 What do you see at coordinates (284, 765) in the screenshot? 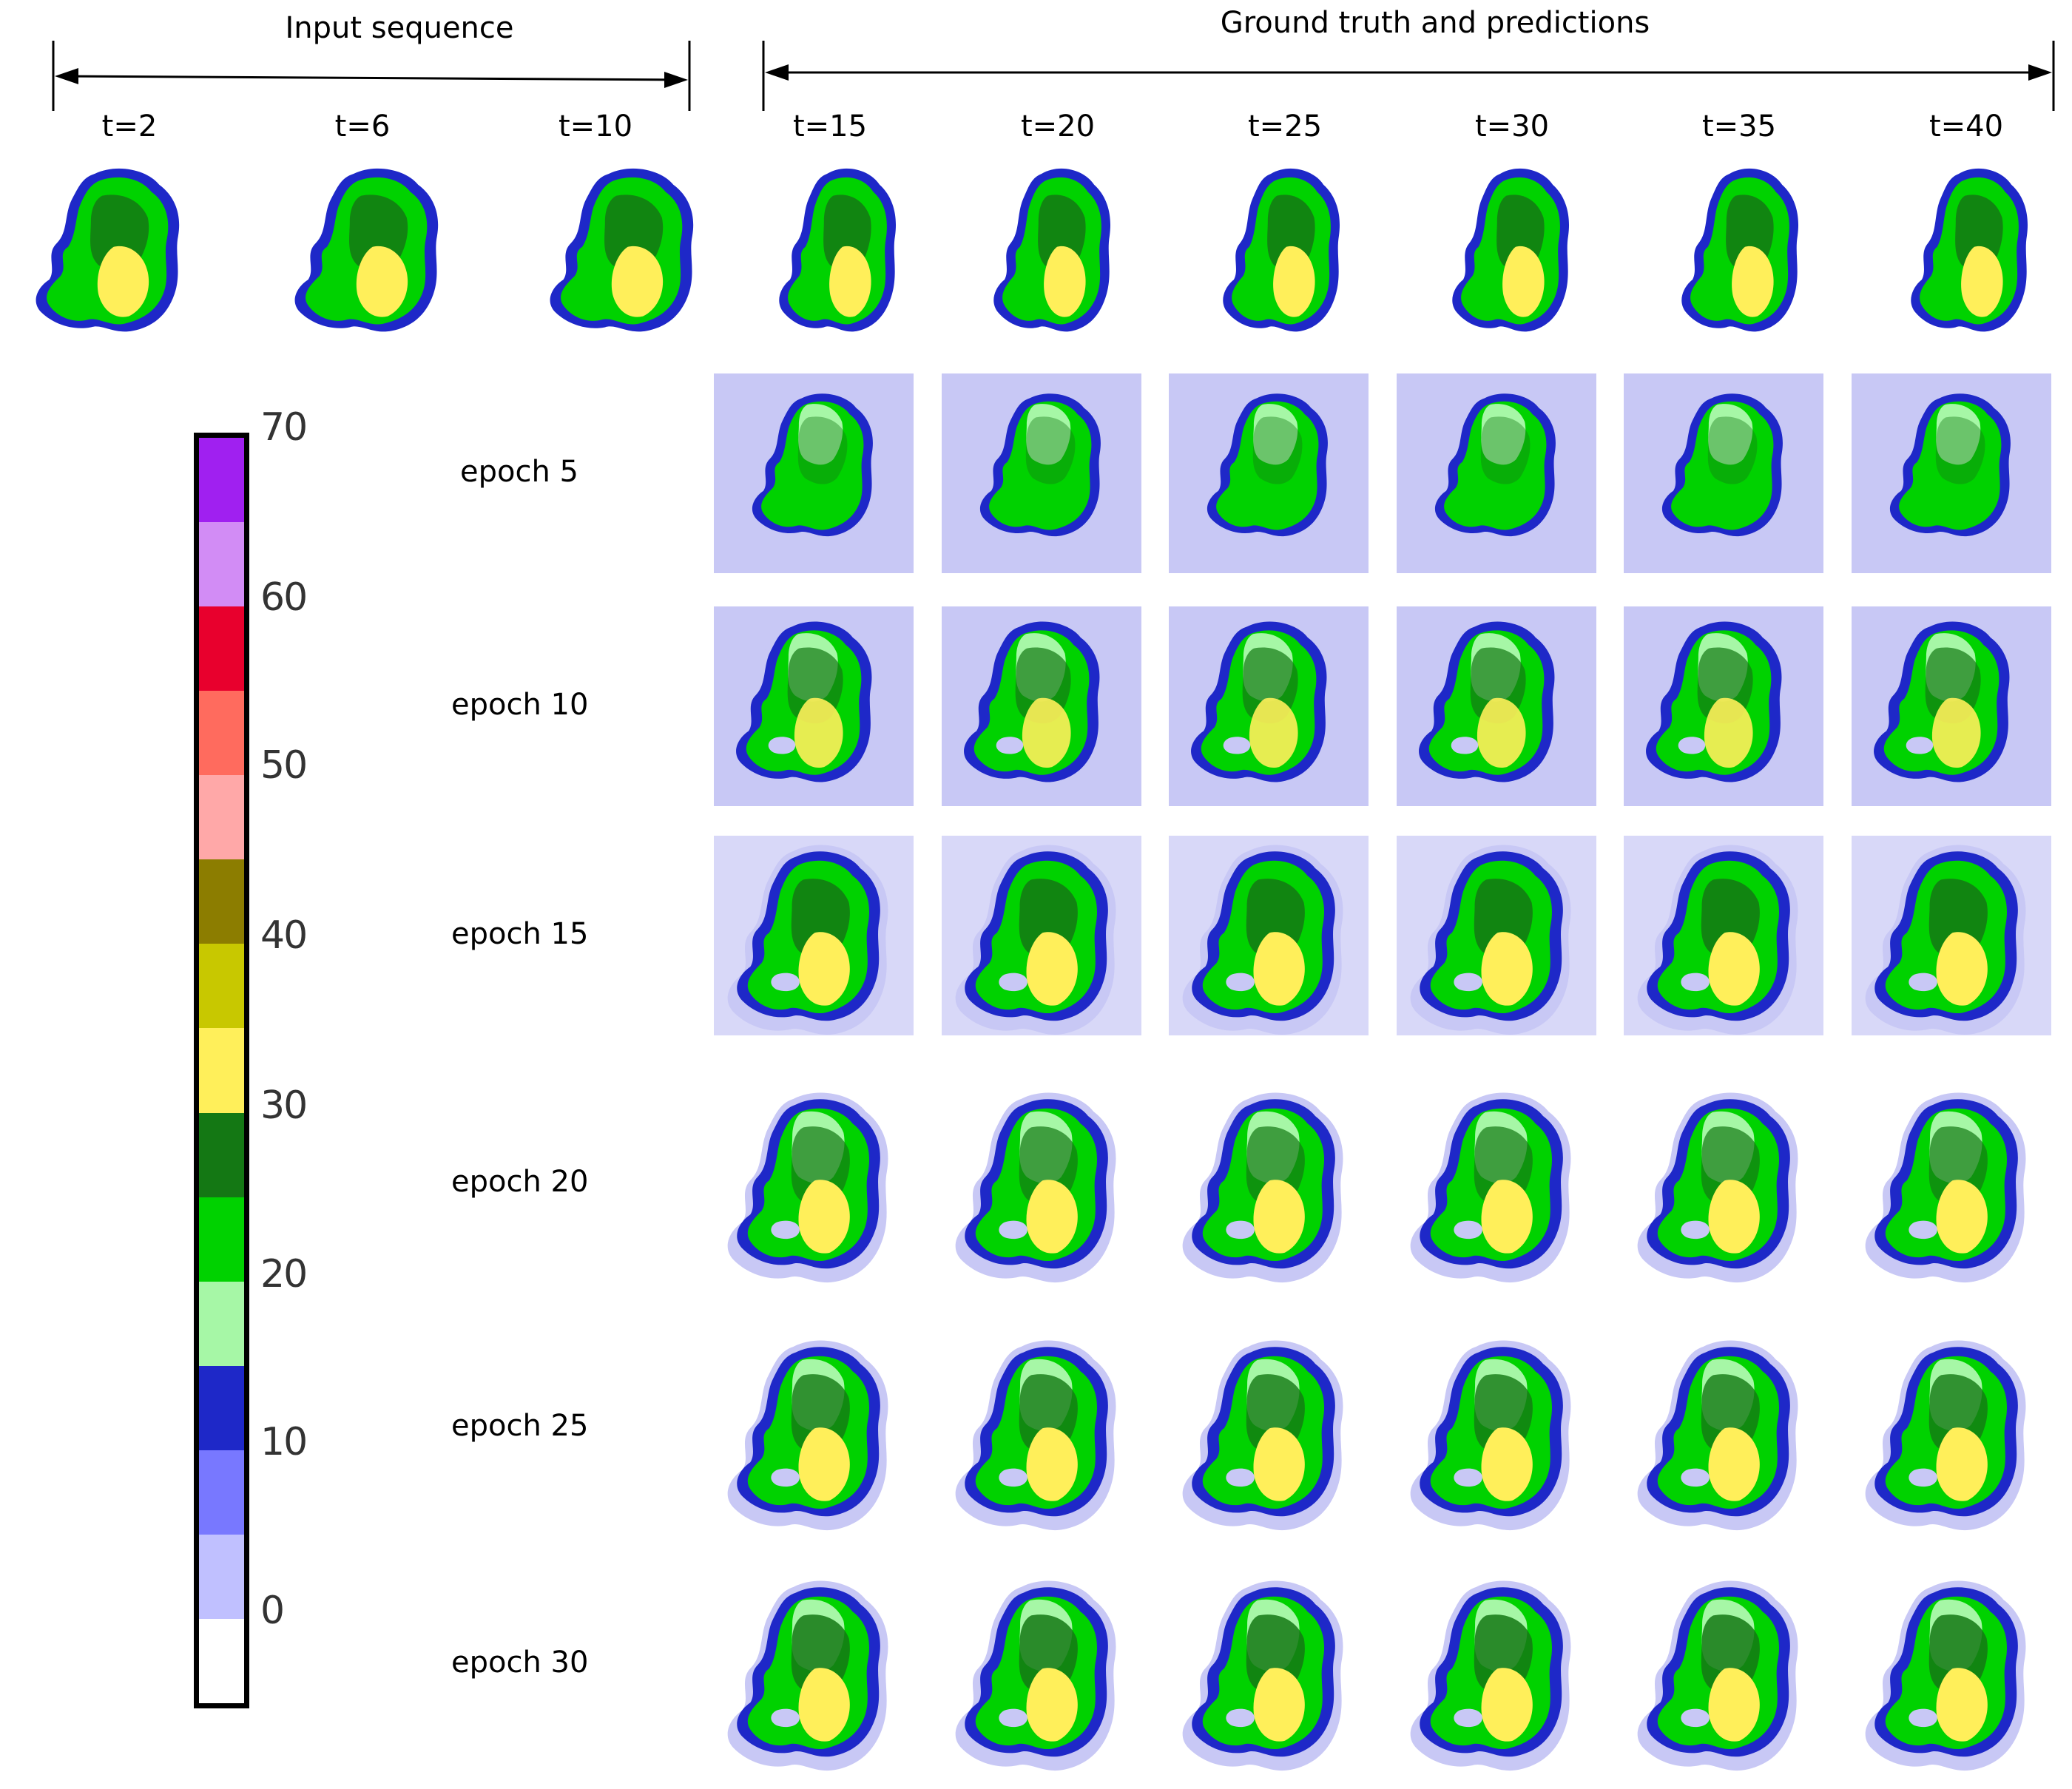
I see `colorbar-tick: 50` at bounding box center [284, 765].